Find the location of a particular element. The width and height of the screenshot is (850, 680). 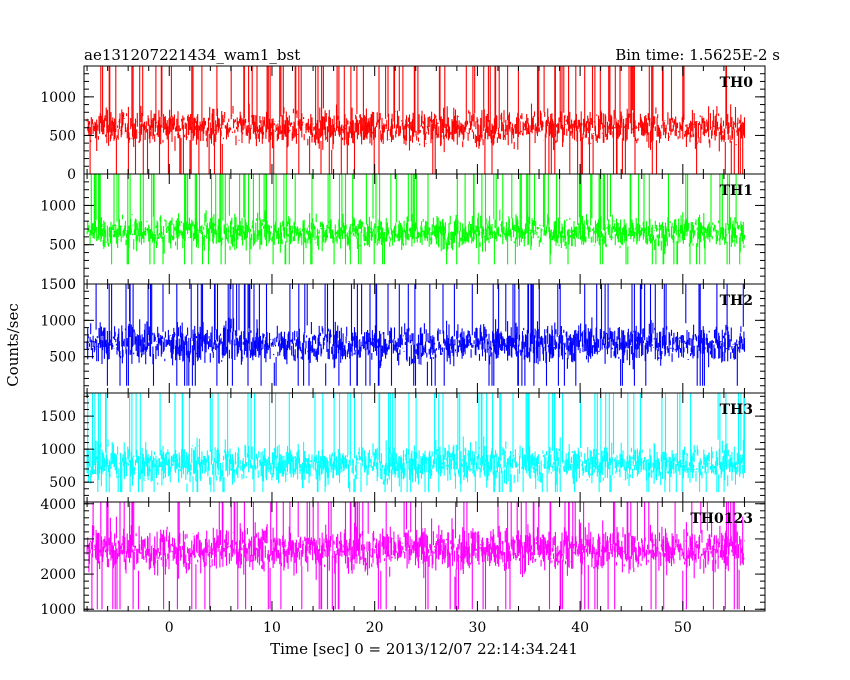

y-tick-label: 4000 is located at coordinates (58, 505).